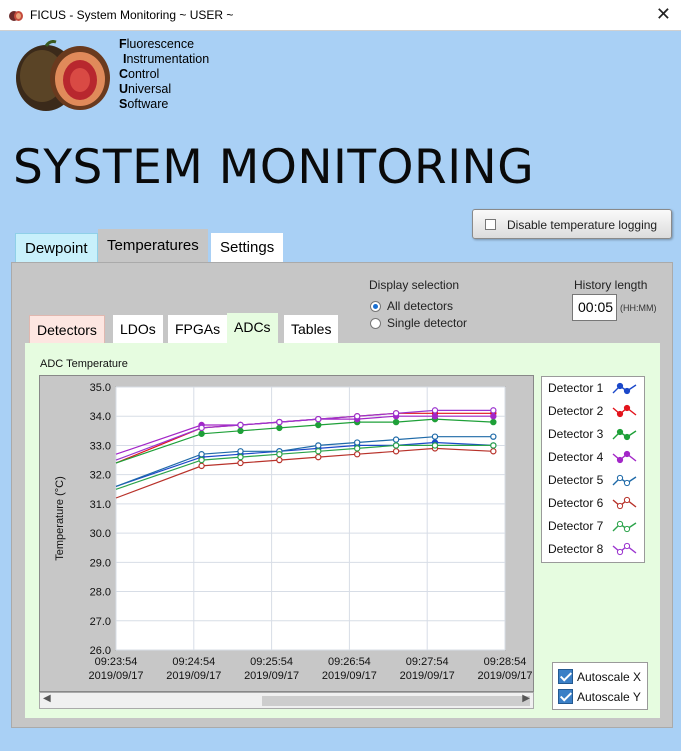  Describe the element at coordinates (396, 701) in the screenshot. I see `scroll-thumb` at that location.